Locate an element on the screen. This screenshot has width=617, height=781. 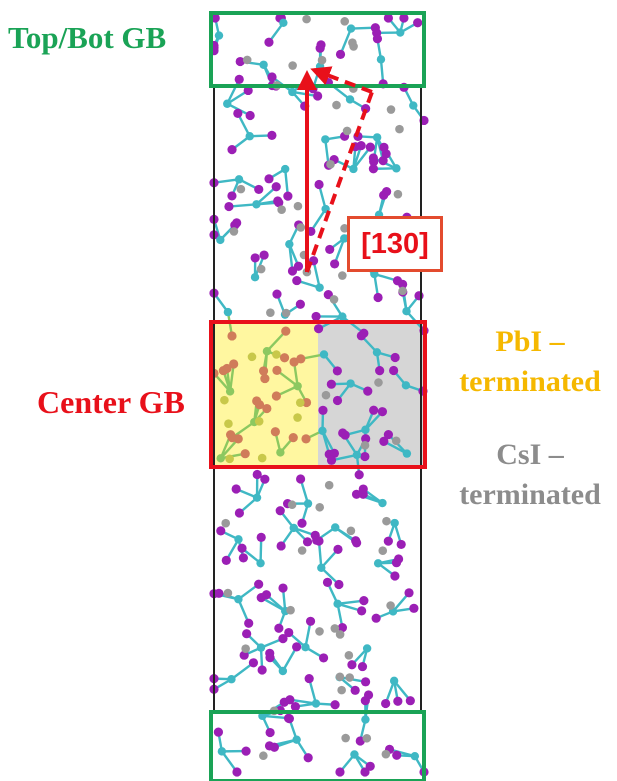
pbi-terminated-label: PbI – terminated is located at coordinates (530, 362).